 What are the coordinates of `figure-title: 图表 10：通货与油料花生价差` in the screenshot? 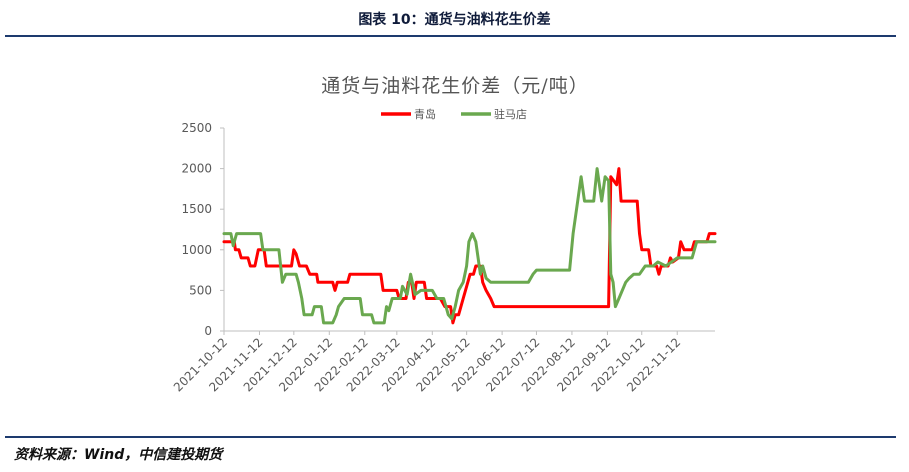 It's located at (454, 20).